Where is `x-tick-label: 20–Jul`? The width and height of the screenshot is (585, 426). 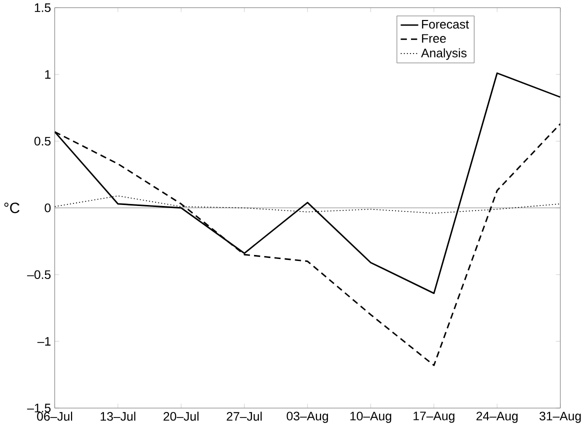
x-tick-label: 20–Jul is located at coordinates (181, 416).